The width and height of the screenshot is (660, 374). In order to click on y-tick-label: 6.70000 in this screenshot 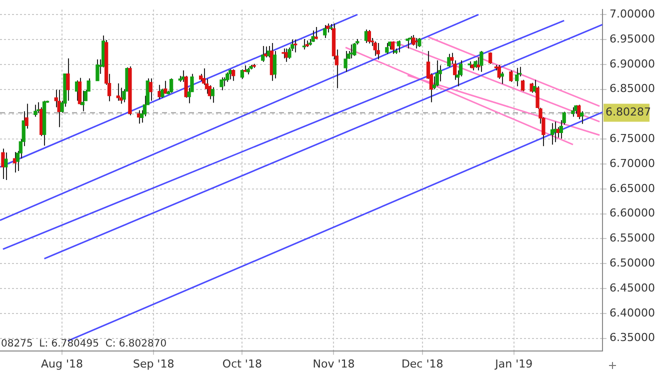, I will do `click(633, 163)`.